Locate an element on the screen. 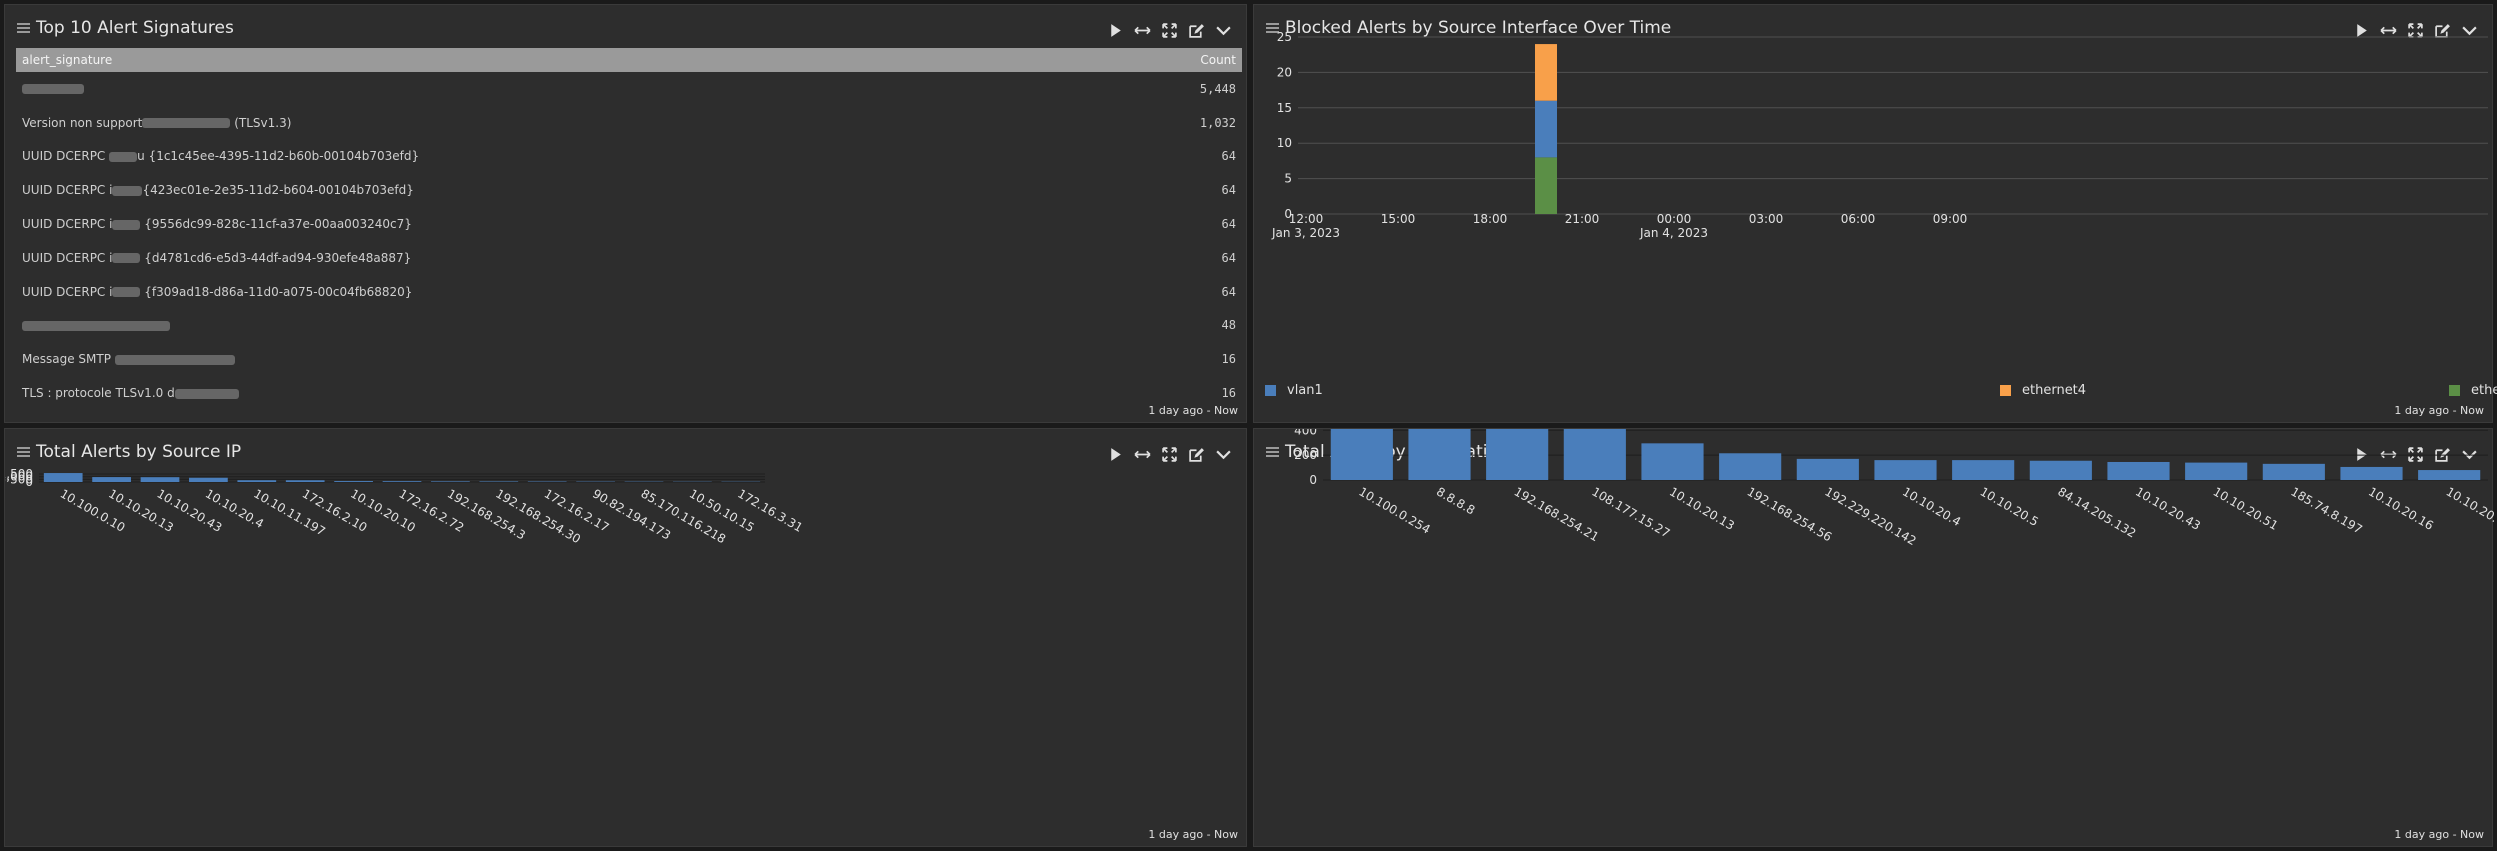 This screenshot has height=851, width=2497. y-tick-label: 500 is located at coordinates (21, 479).